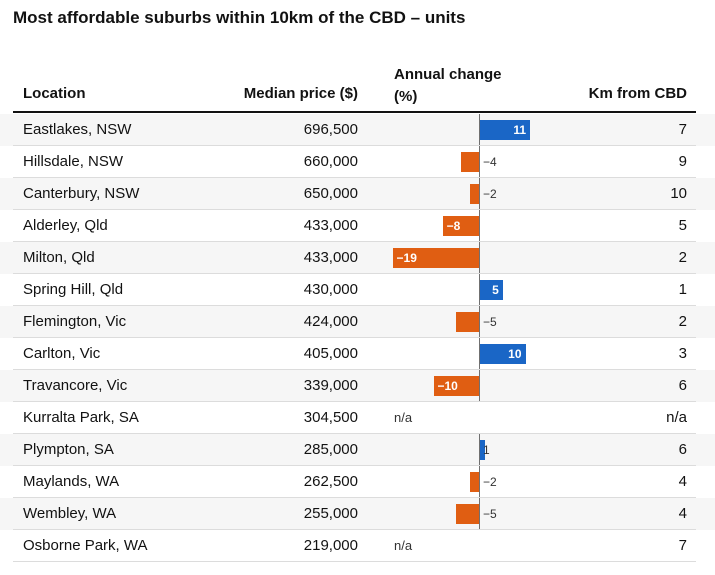 The width and height of the screenshot is (715, 575). I want to click on row-median-price: 696,500, so click(330, 129).